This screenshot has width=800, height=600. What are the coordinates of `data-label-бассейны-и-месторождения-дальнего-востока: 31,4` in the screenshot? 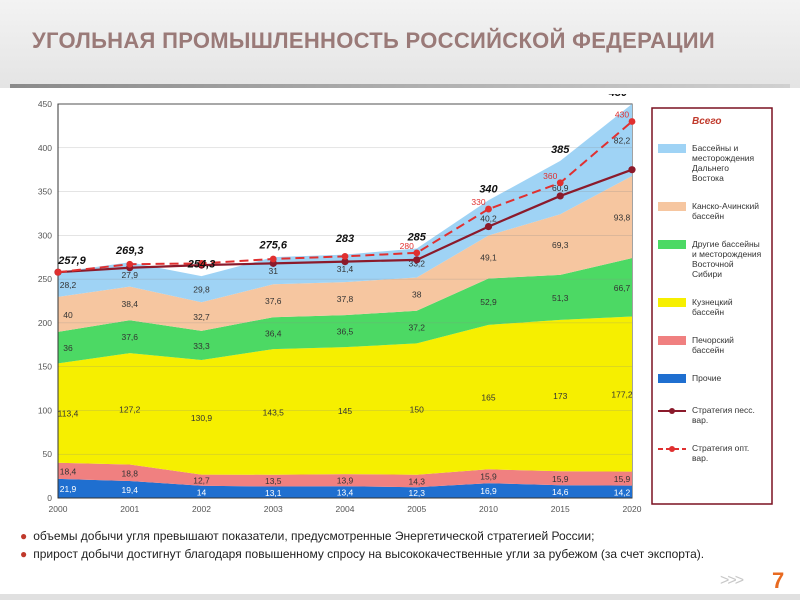 It's located at (345, 269).